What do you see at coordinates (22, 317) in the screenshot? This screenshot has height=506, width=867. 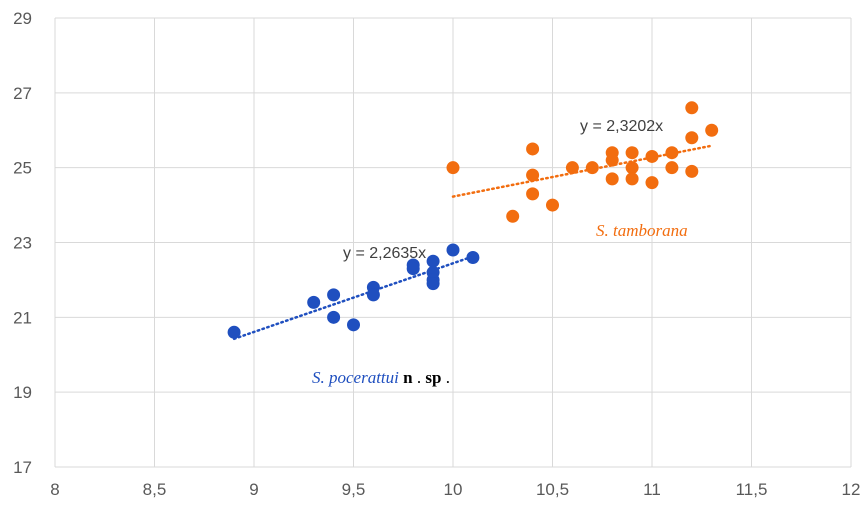 I see `y-tick-label: 21` at bounding box center [22, 317].